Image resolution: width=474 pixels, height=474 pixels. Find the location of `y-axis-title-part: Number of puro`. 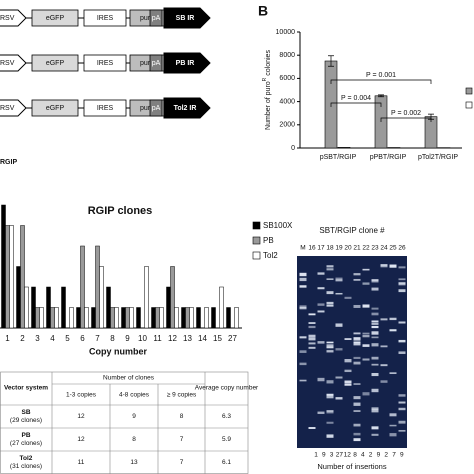

y-axis-title-part: Number of puro is located at coordinates (268, 105).